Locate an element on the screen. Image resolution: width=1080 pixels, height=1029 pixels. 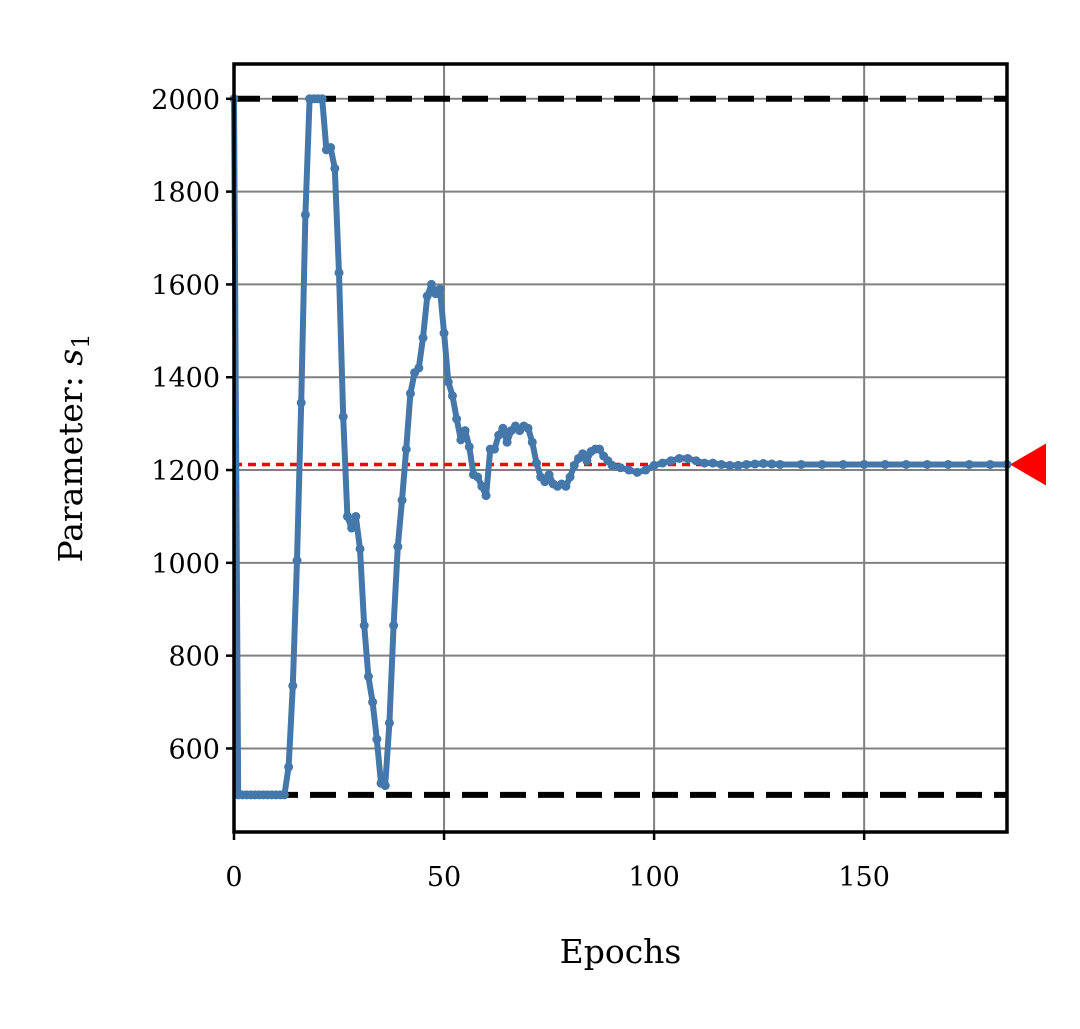
y-tick-label: 600 is located at coordinates (194, 749).